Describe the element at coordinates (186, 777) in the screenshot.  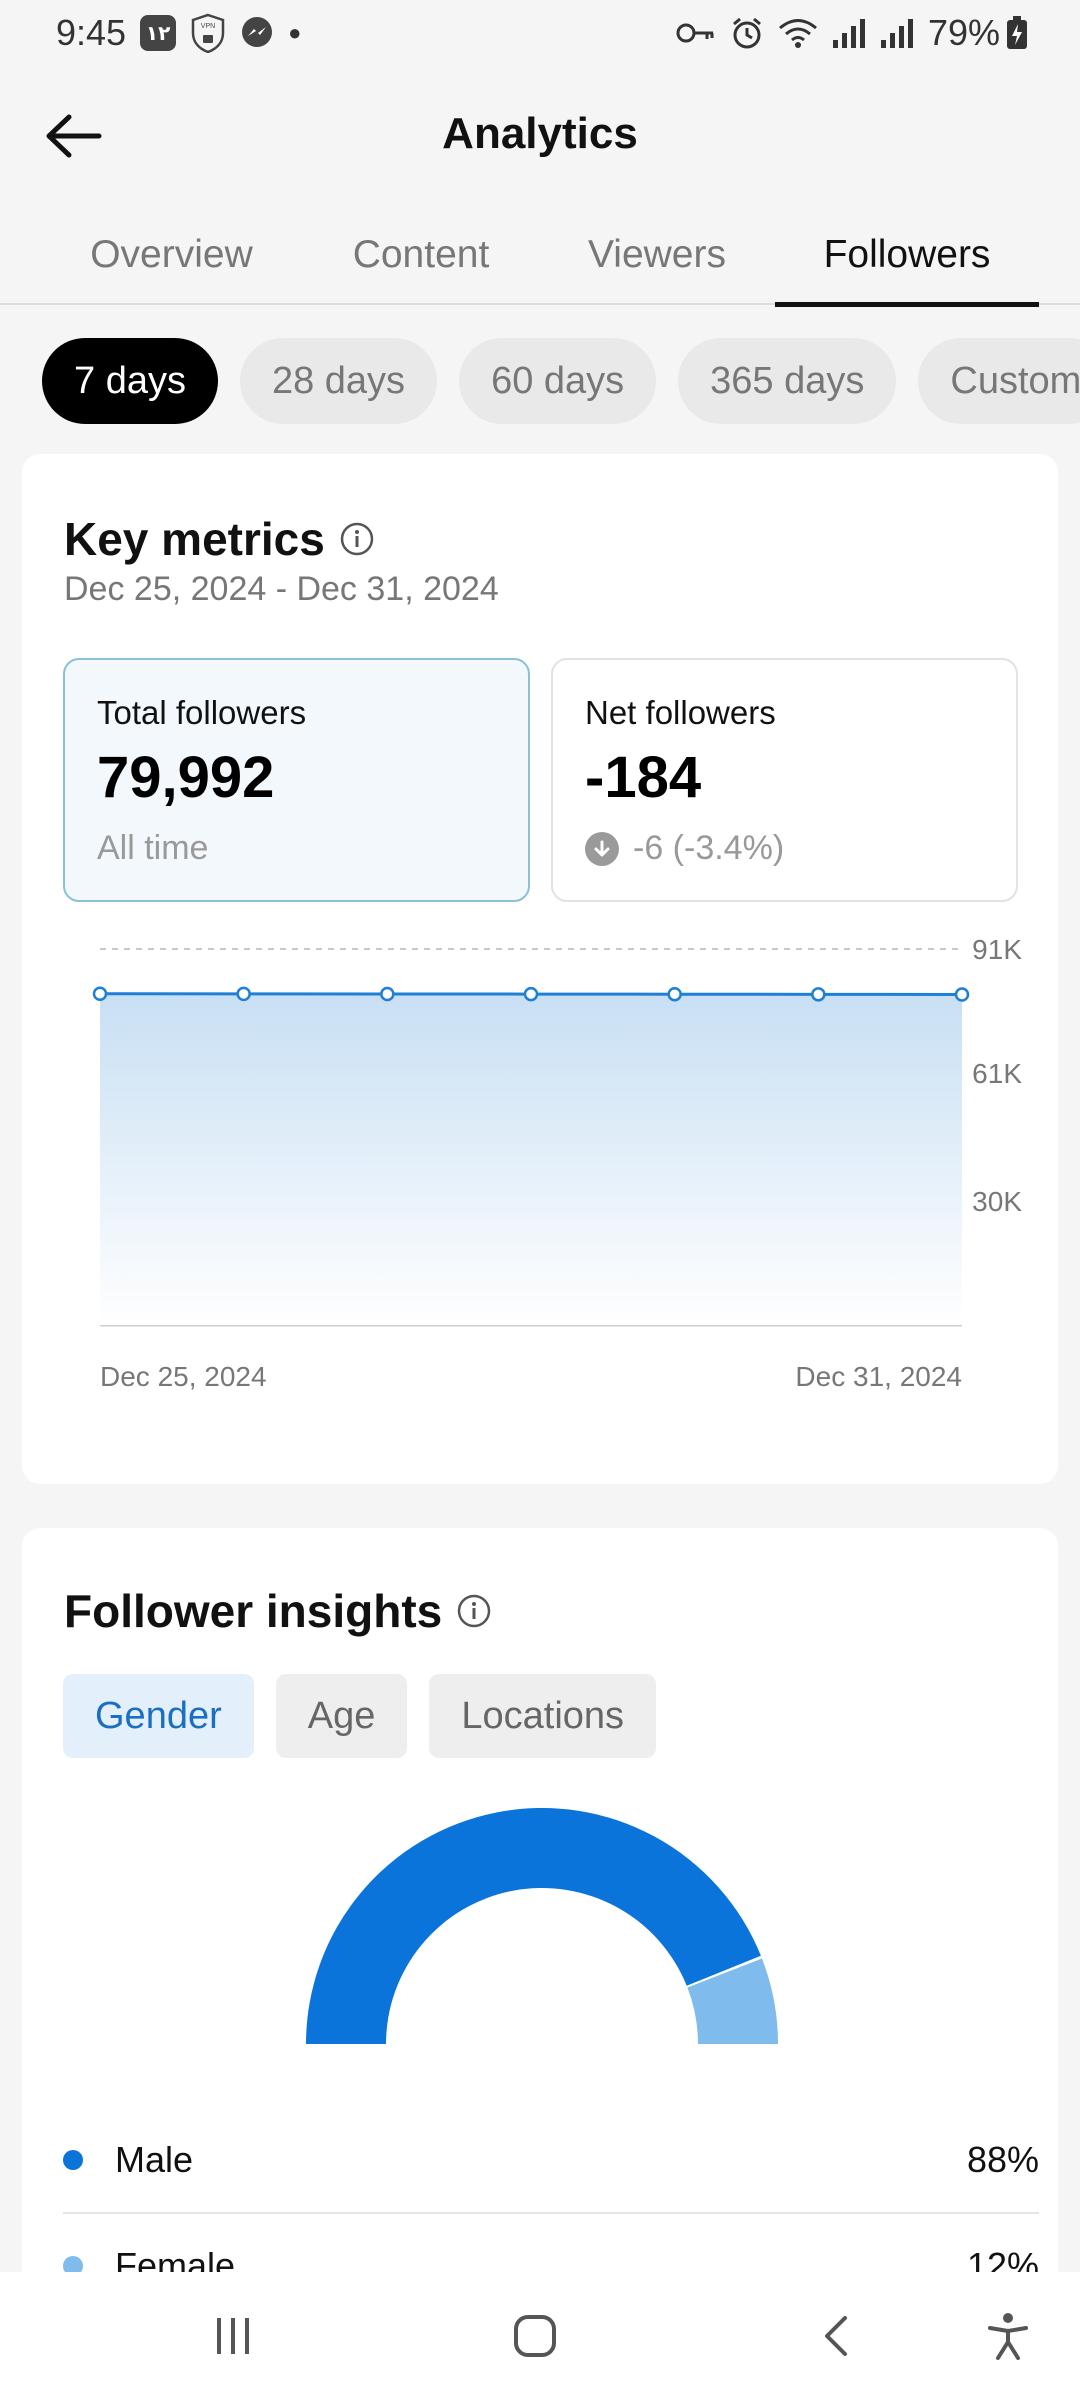
I see `total-followers-value: 79,992` at that location.